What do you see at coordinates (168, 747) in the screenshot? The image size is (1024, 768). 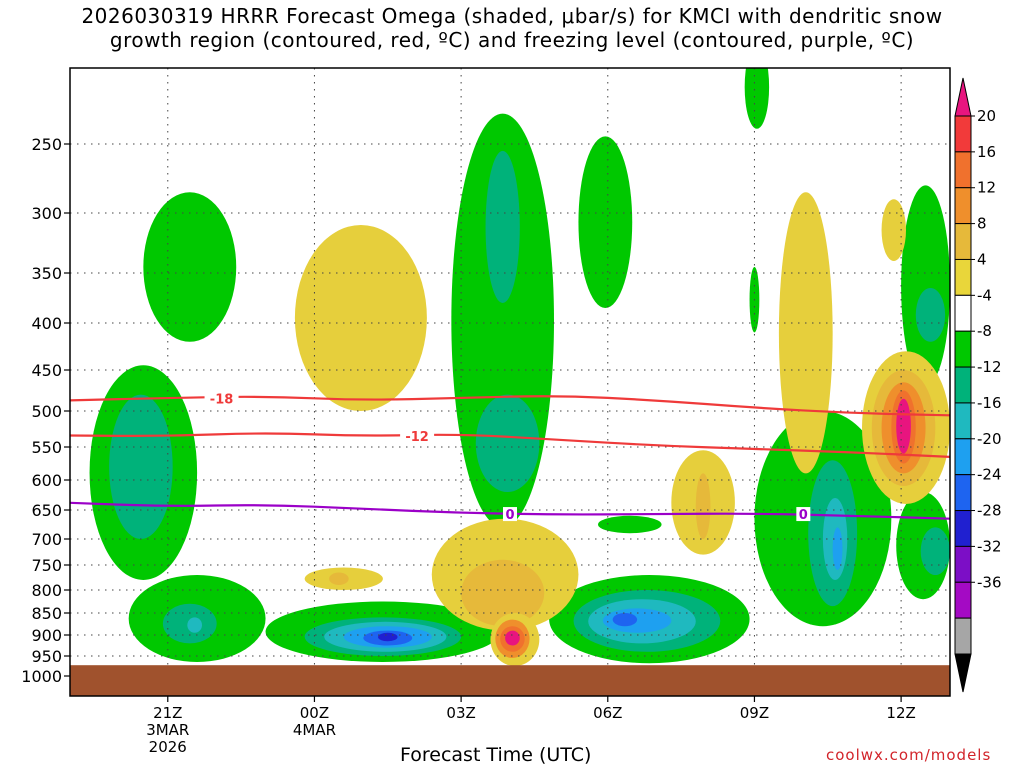 I see `x-tick-year-21Z: 2026` at bounding box center [168, 747].